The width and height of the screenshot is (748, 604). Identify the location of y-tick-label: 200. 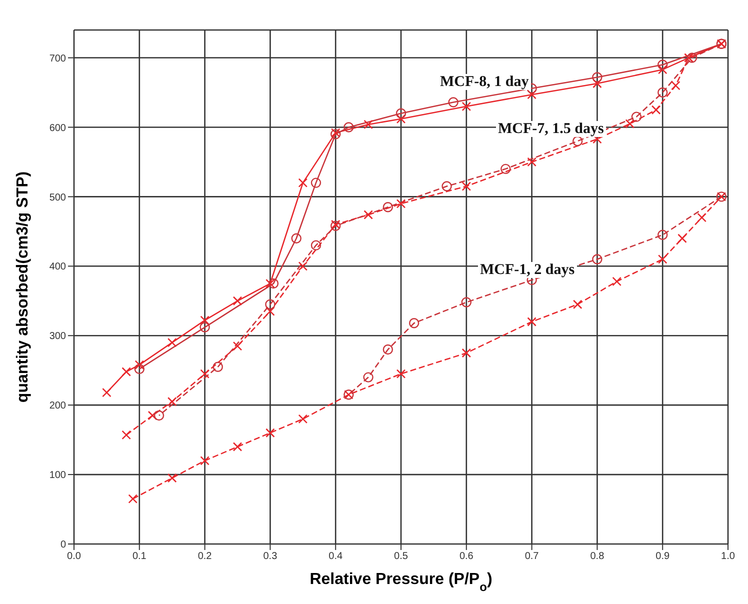
(57, 406).